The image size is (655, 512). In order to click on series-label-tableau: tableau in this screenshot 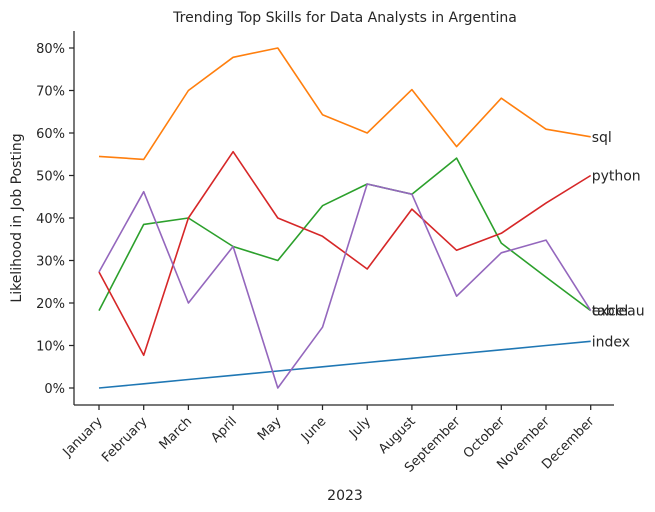, I will do `click(618, 312)`.